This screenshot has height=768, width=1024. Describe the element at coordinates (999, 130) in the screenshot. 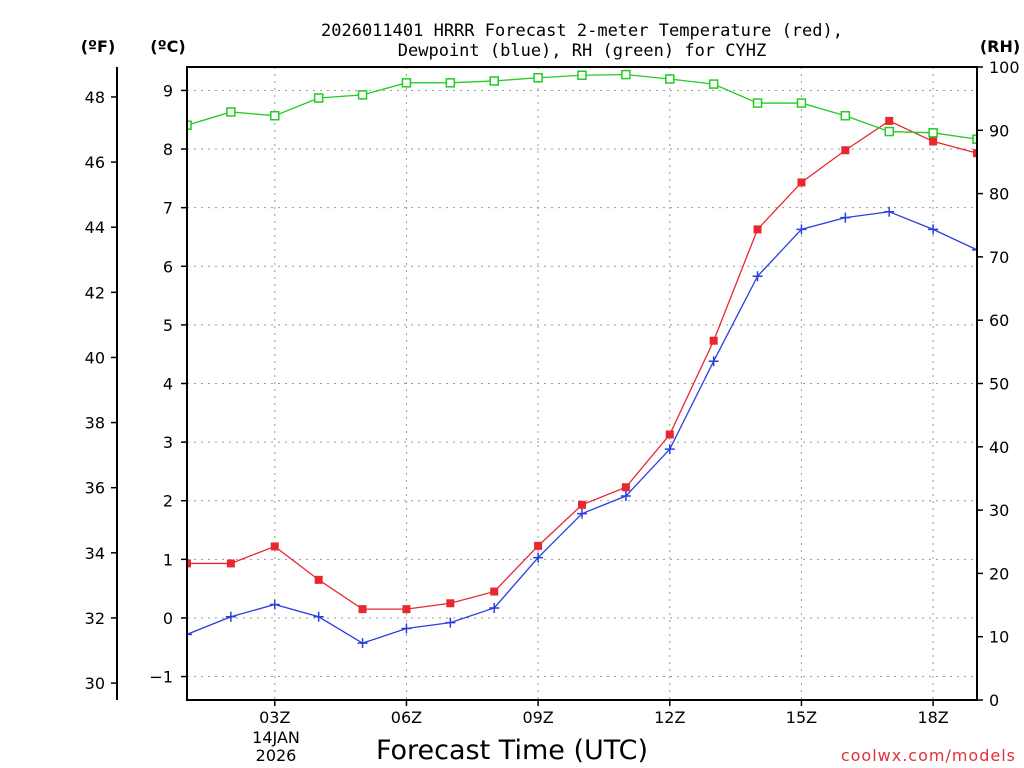

I see `rh-tick-label: 90` at that location.